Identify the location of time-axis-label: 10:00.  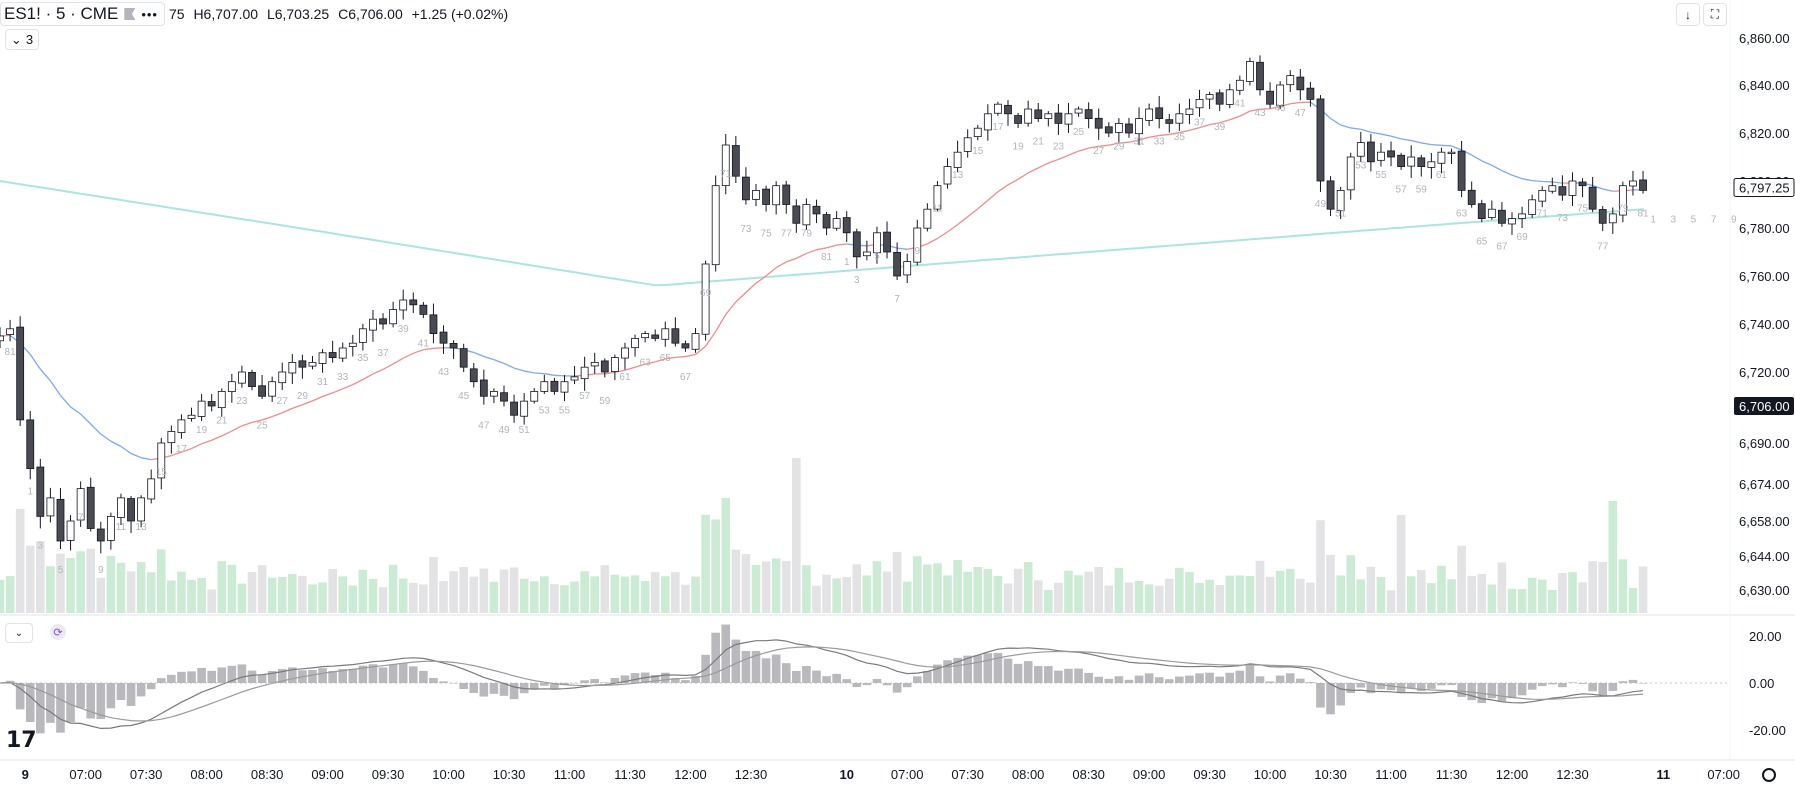
(1270, 774).